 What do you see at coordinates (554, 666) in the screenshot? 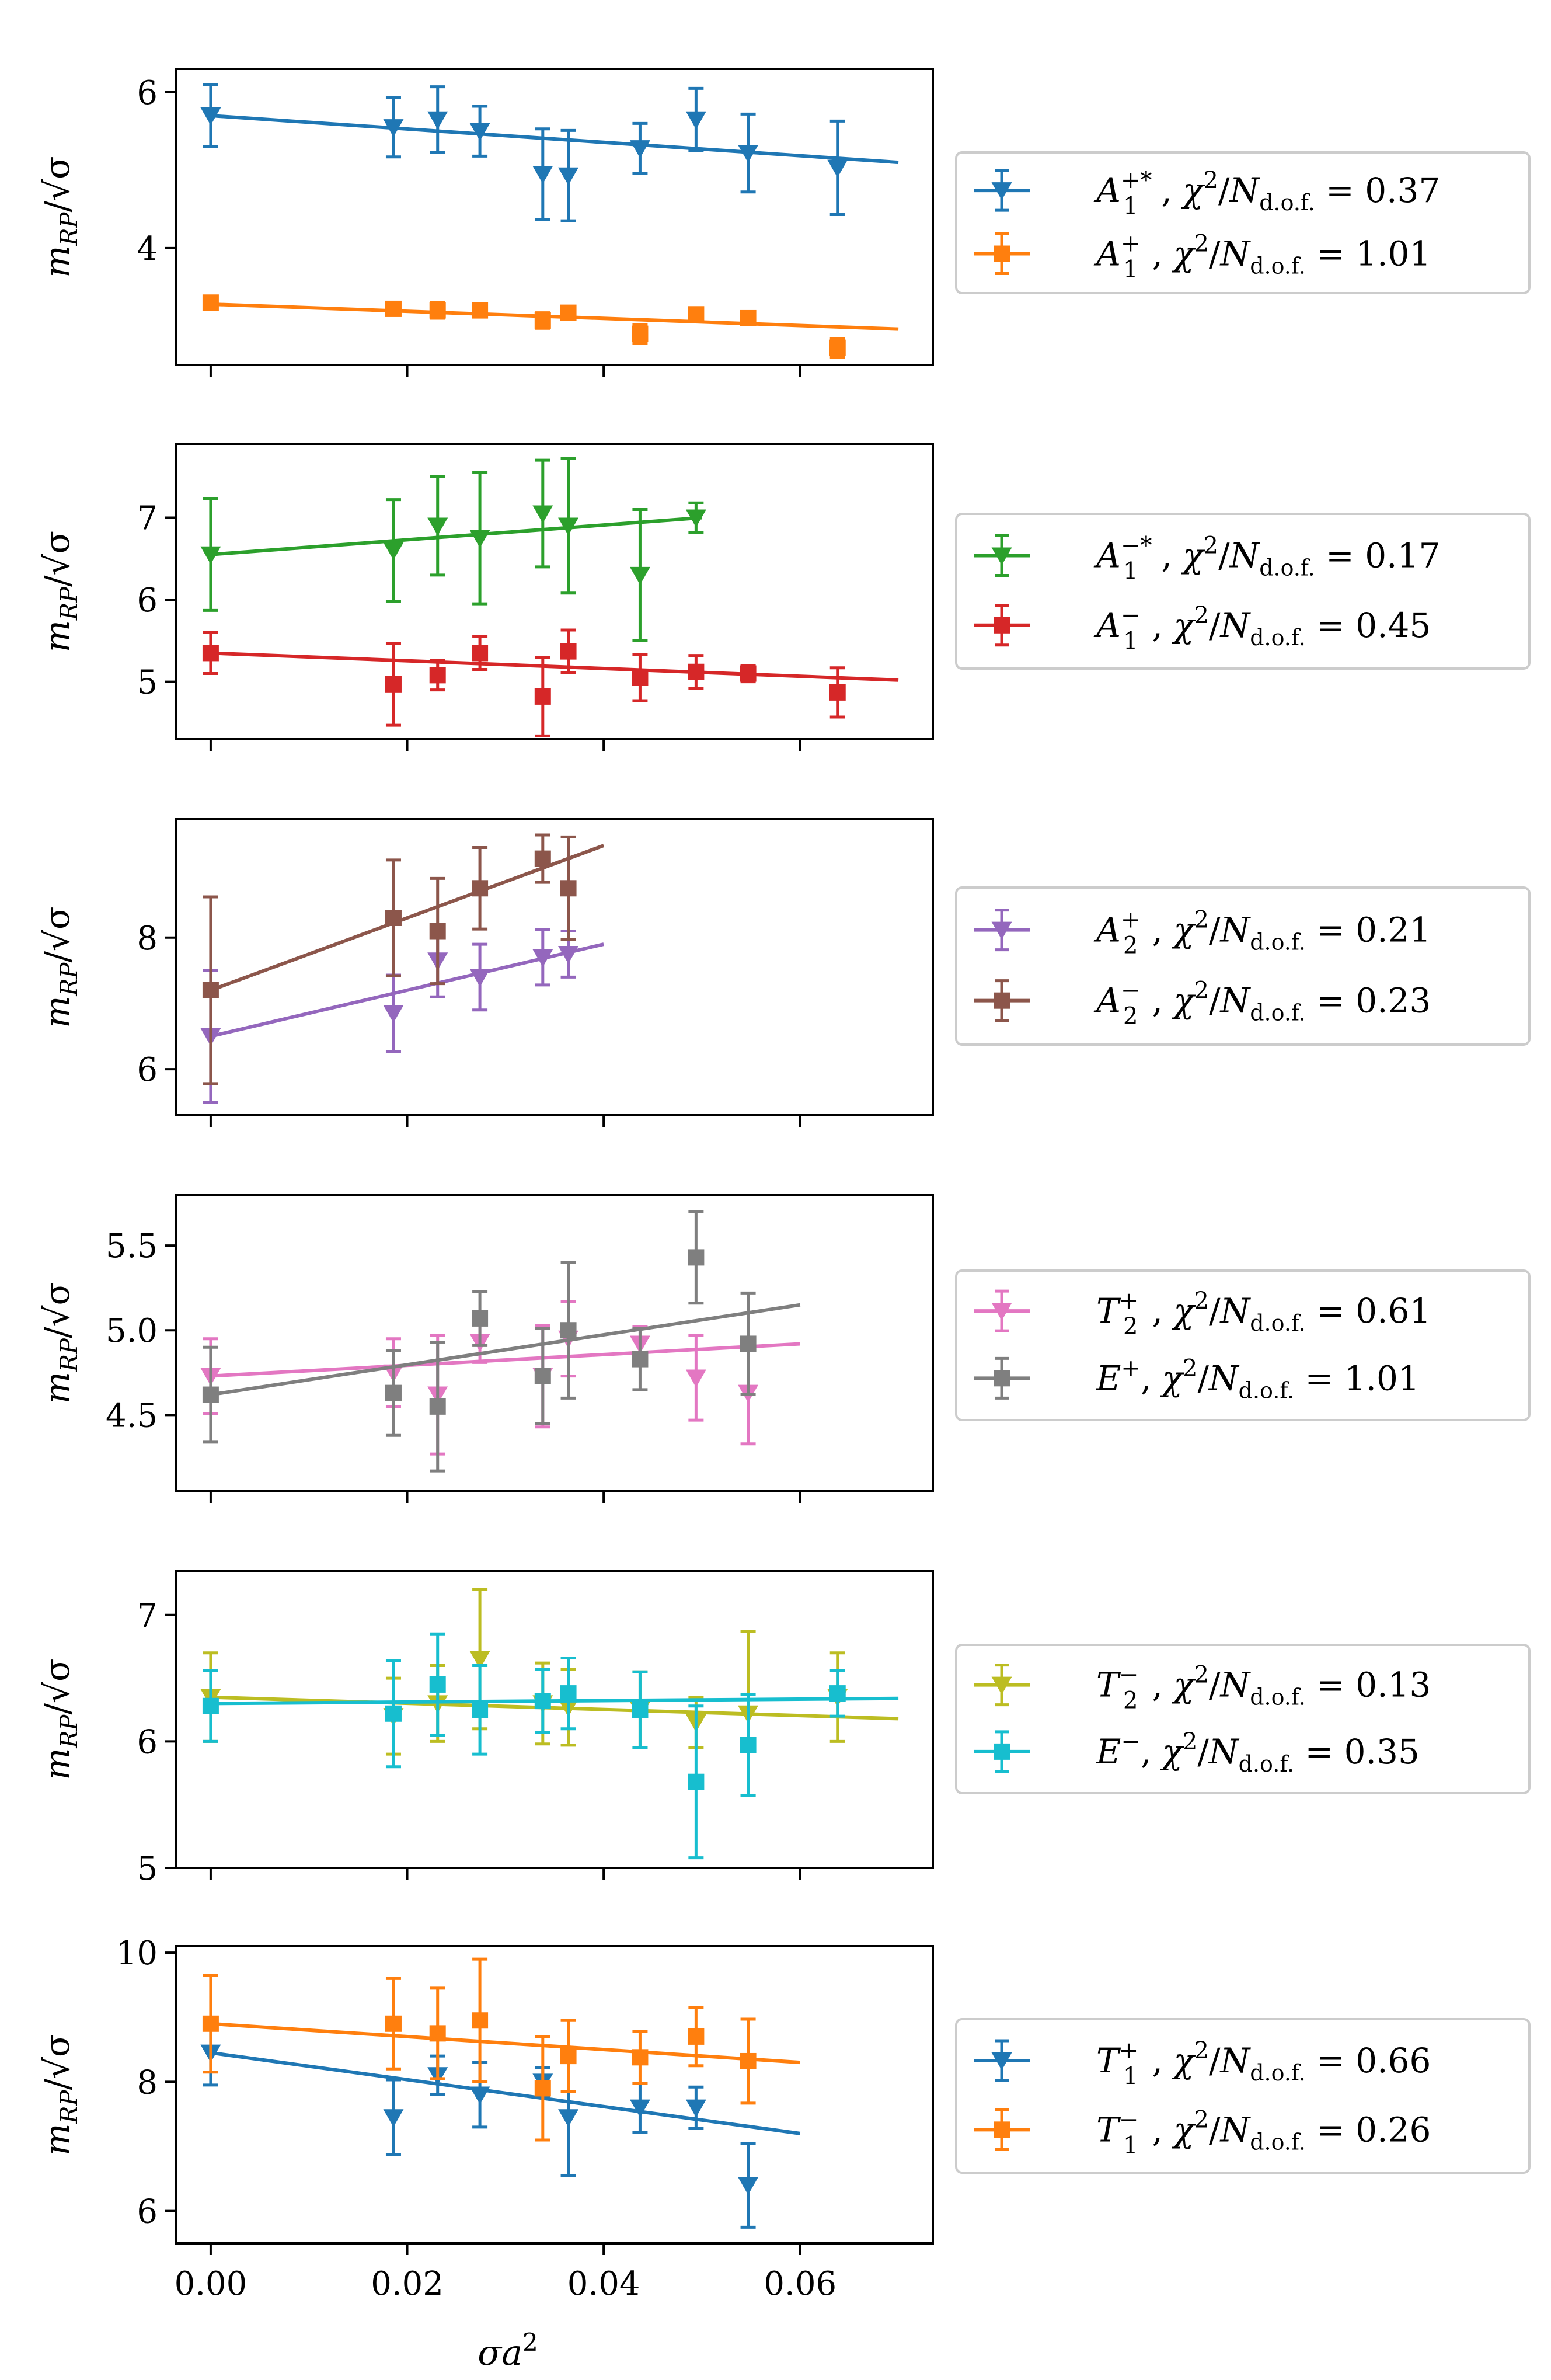
I see `fit-line` at bounding box center [554, 666].